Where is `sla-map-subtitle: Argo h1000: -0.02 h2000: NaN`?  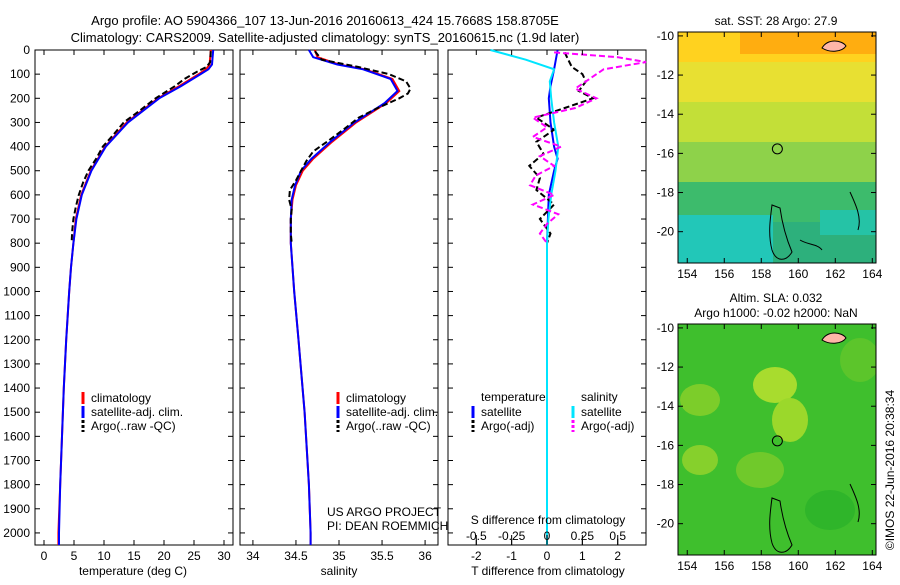 sla-map-subtitle: Argo h1000: -0.02 h2000: NaN is located at coordinates (775, 313).